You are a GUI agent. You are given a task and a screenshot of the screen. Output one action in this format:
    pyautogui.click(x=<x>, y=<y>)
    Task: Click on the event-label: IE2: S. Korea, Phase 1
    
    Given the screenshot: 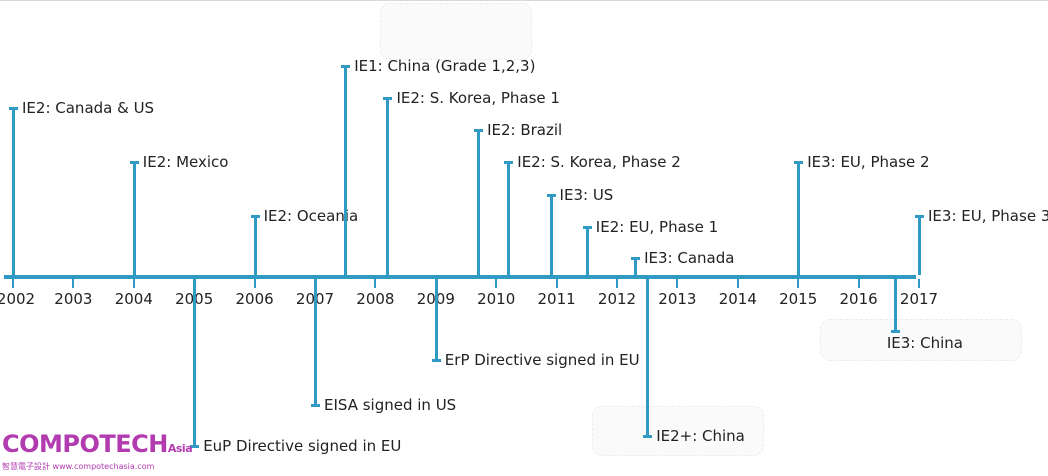 What is the action you would take?
    pyautogui.click(x=478, y=98)
    